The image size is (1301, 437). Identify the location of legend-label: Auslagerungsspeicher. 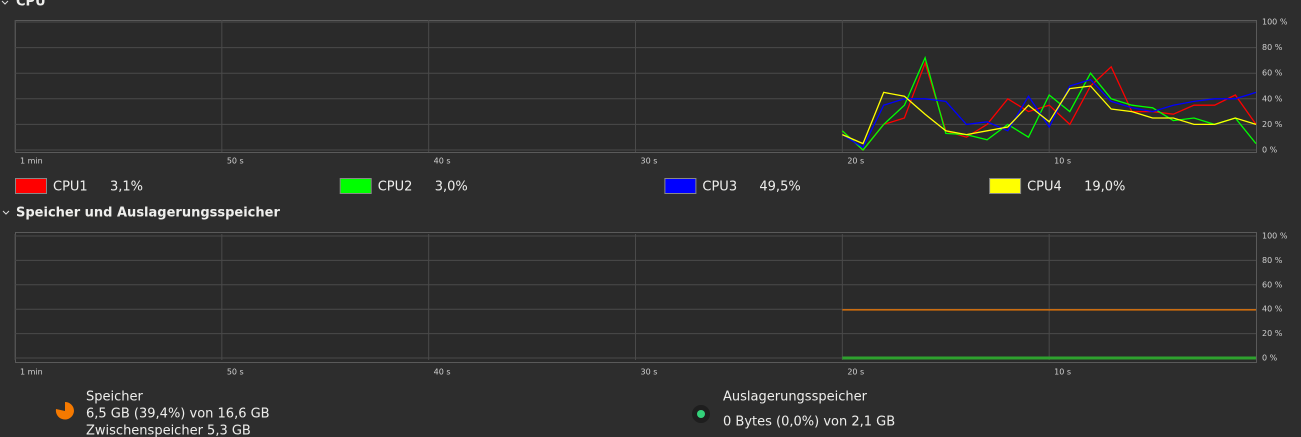
(795, 397).